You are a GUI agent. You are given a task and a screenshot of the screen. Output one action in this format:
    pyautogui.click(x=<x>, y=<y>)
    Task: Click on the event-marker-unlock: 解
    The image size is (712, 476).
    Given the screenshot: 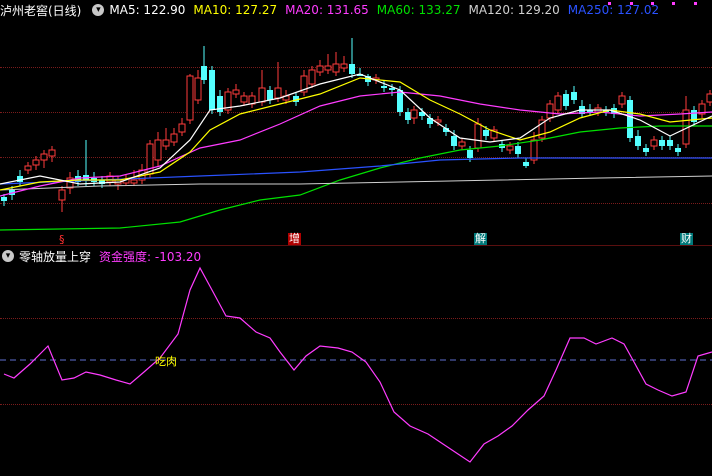 What is the action you would take?
    pyautogui.click(x=480, y=238)
    